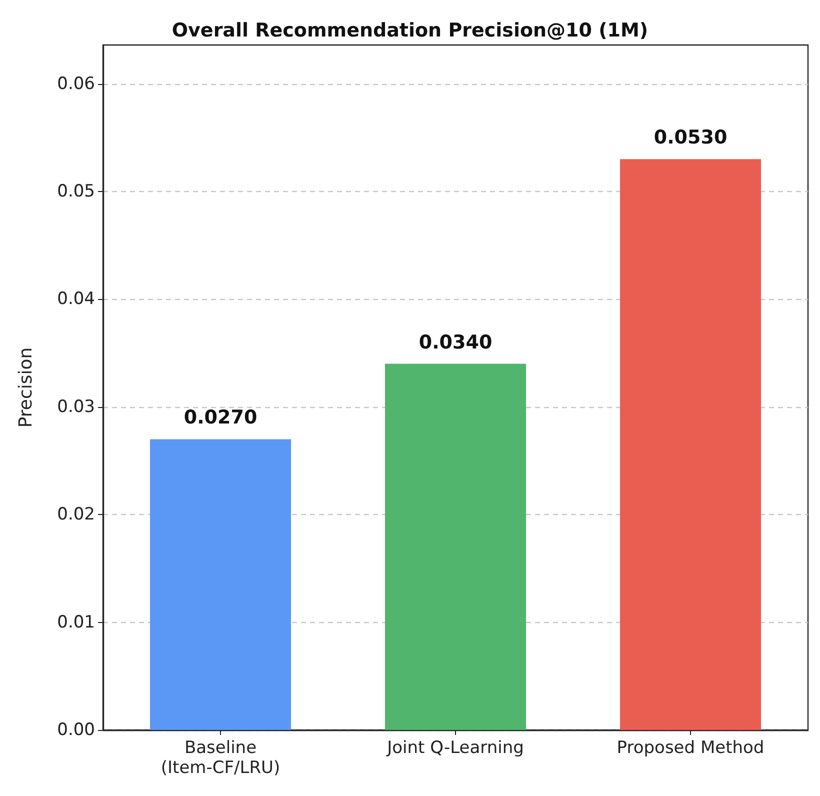 The height and width of the screenshot is (796, 820). What do you see at coordinates (455, 342) in the screenshot?
I see `data-label: 0.0340` at bounding box center [455, 342].